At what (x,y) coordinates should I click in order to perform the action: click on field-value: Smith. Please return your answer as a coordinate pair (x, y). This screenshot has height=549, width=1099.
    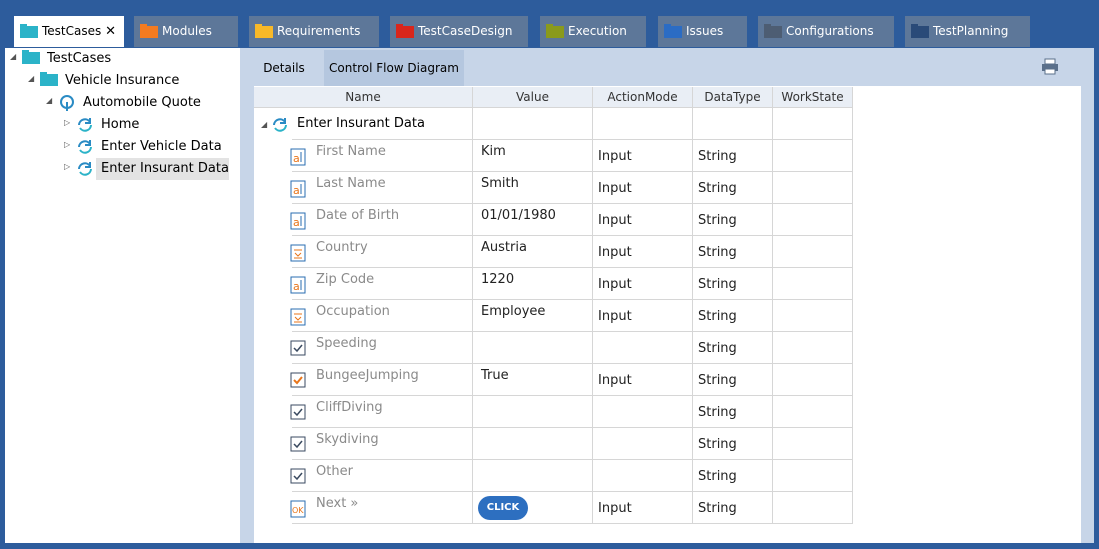
    Looking at the image, I should click on (500, 183).